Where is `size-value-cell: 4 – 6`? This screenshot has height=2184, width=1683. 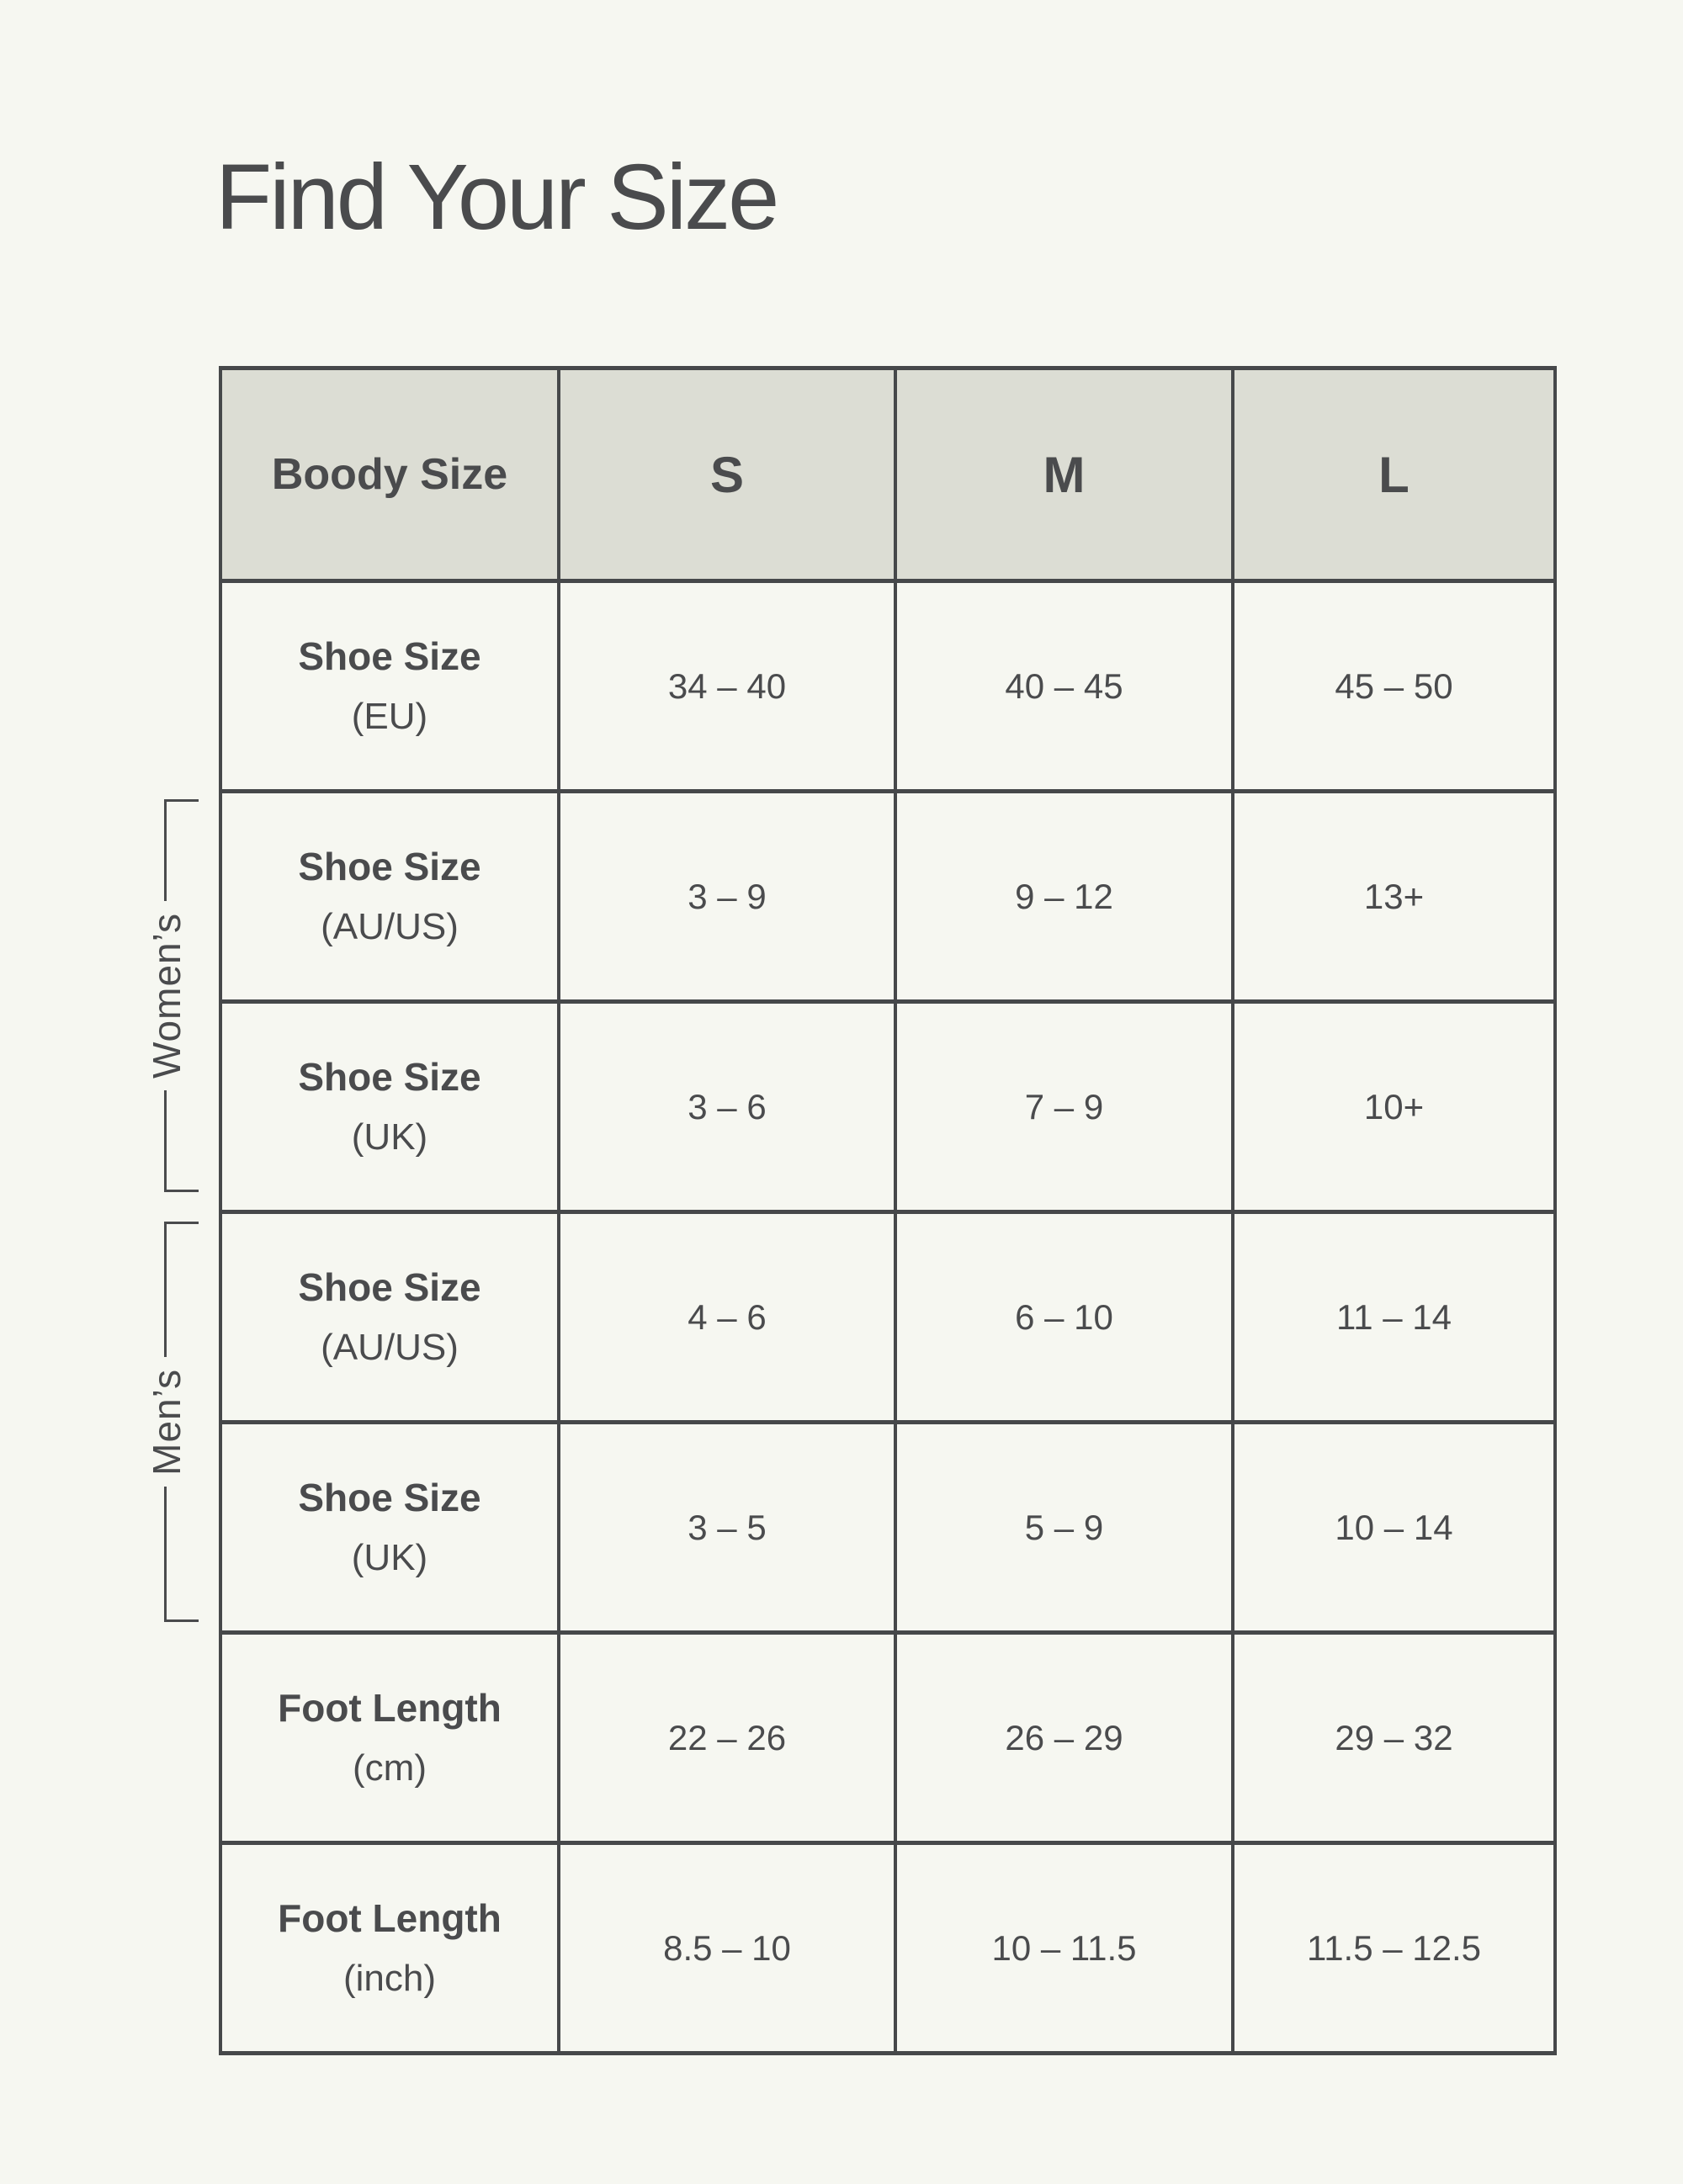 size-value-cell: 4 – 6 is located at coordinates (727, 1317).